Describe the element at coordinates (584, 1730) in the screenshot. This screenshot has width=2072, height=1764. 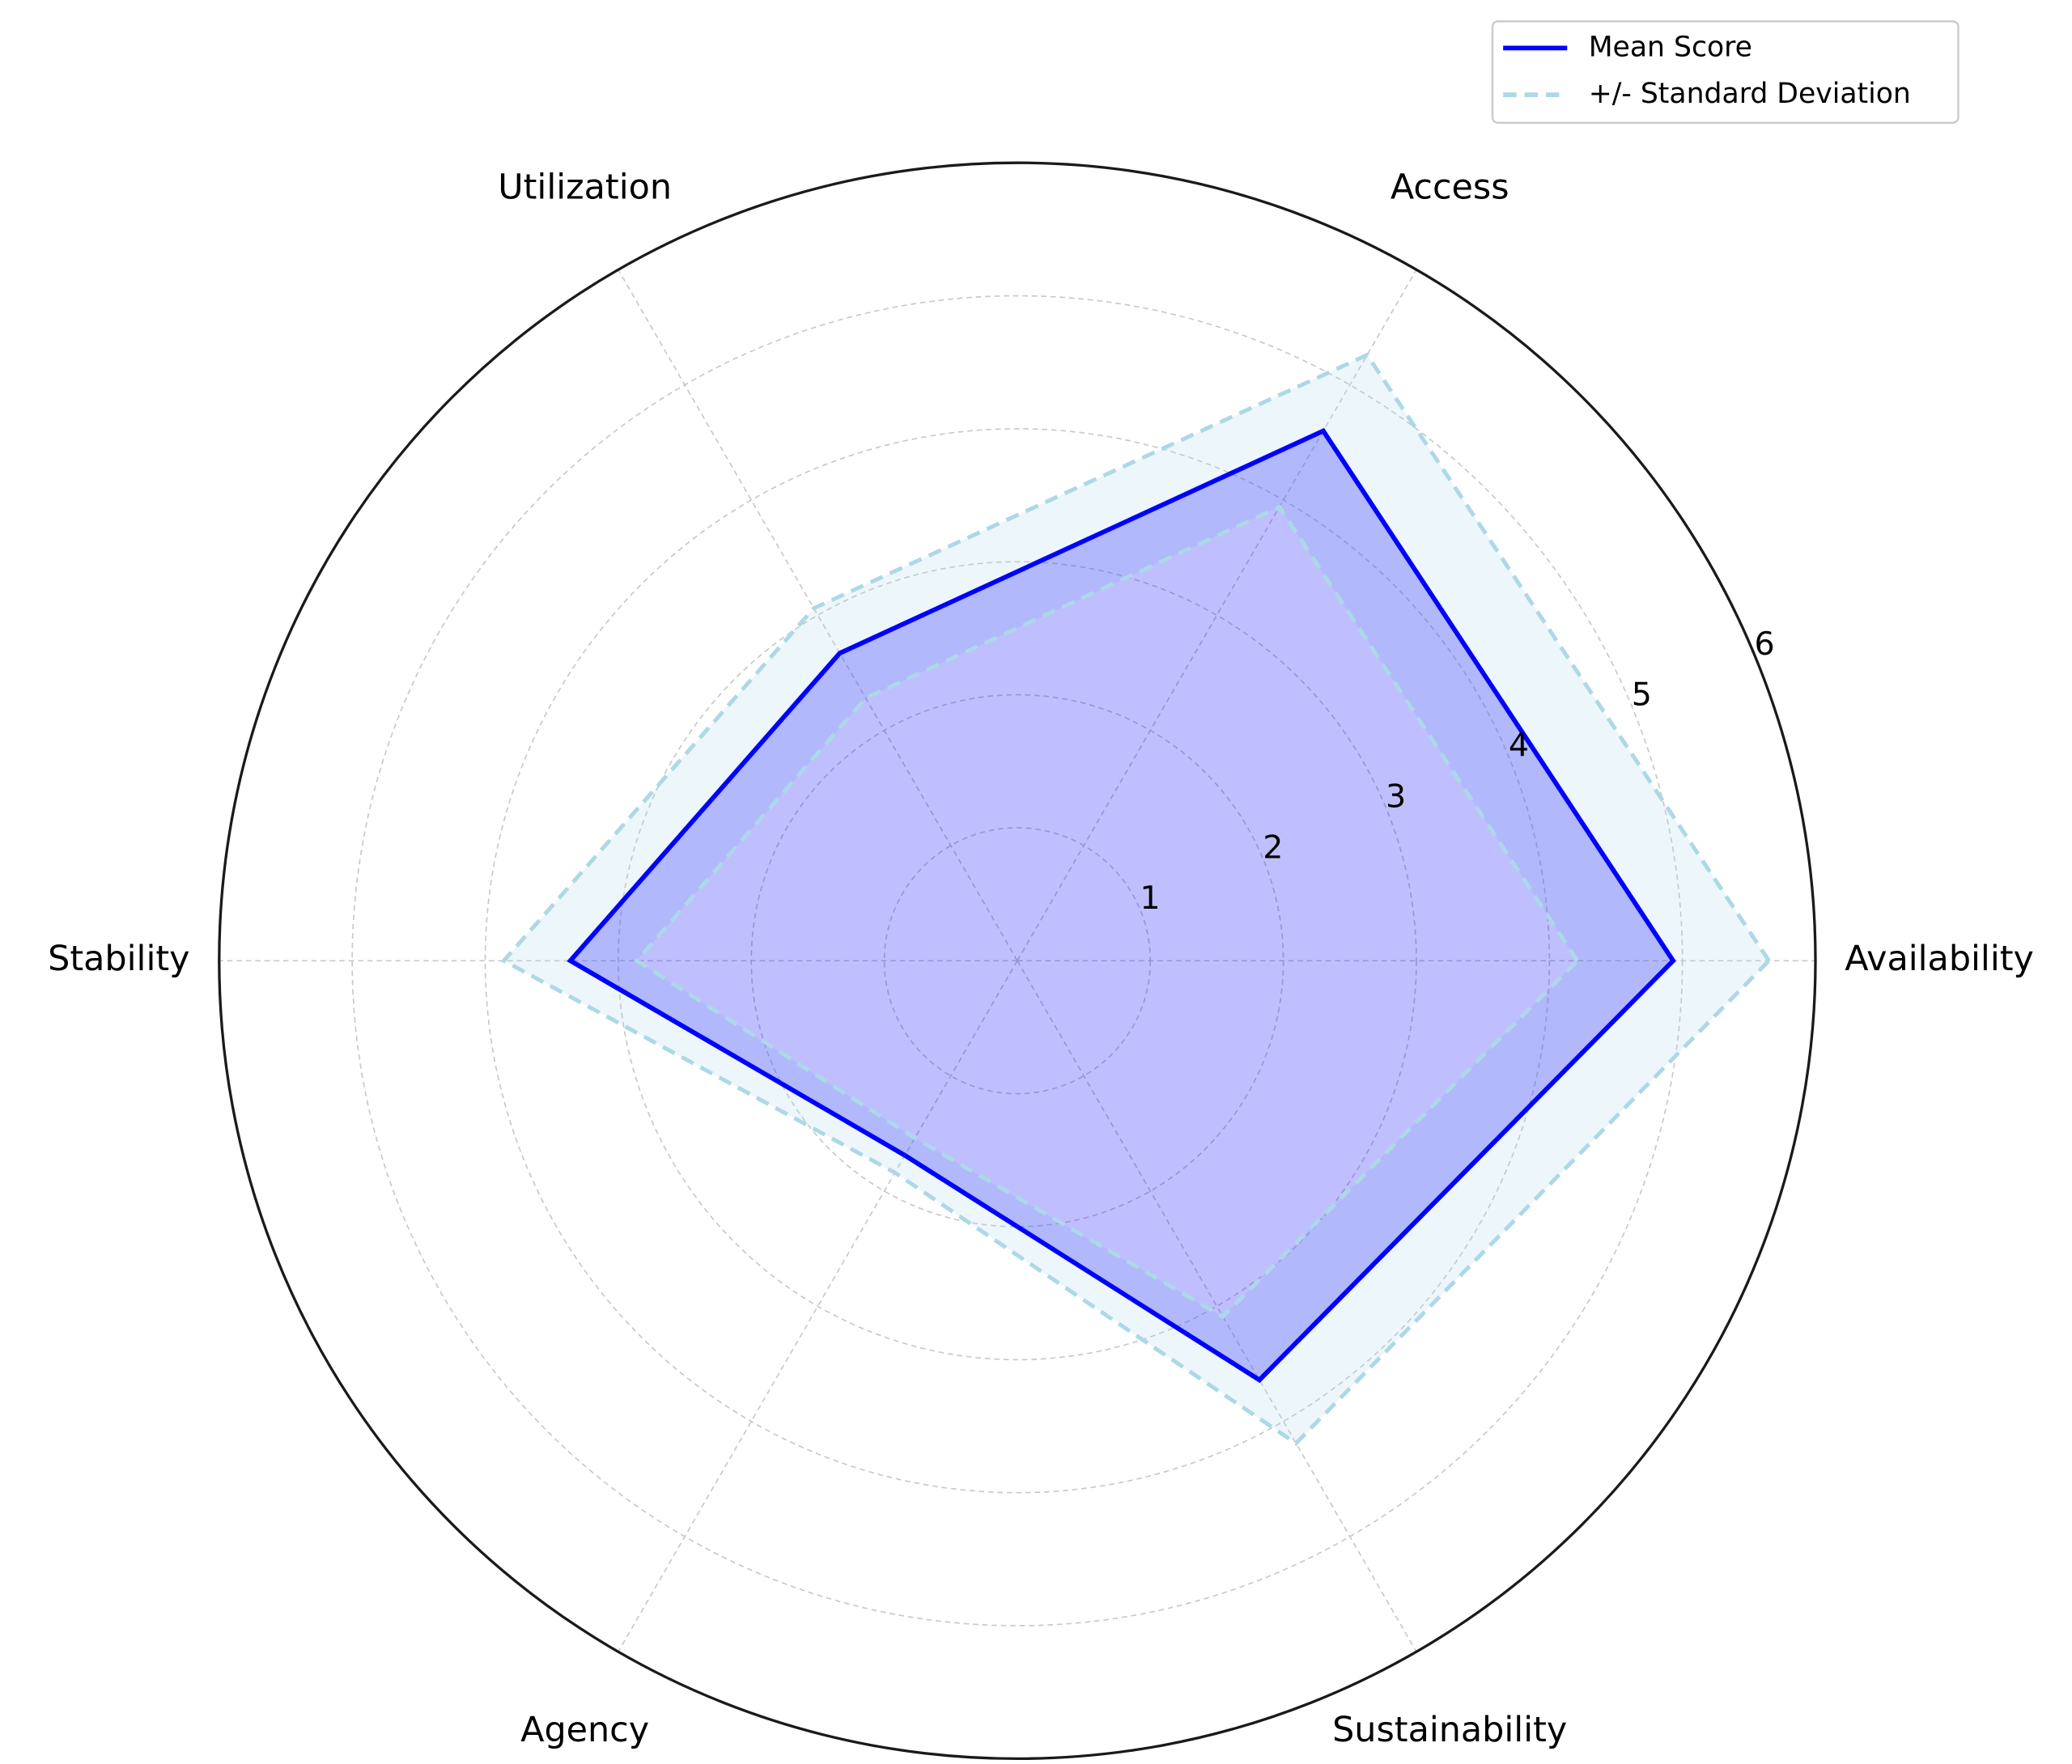
I see `category-label: Agency` at that location.